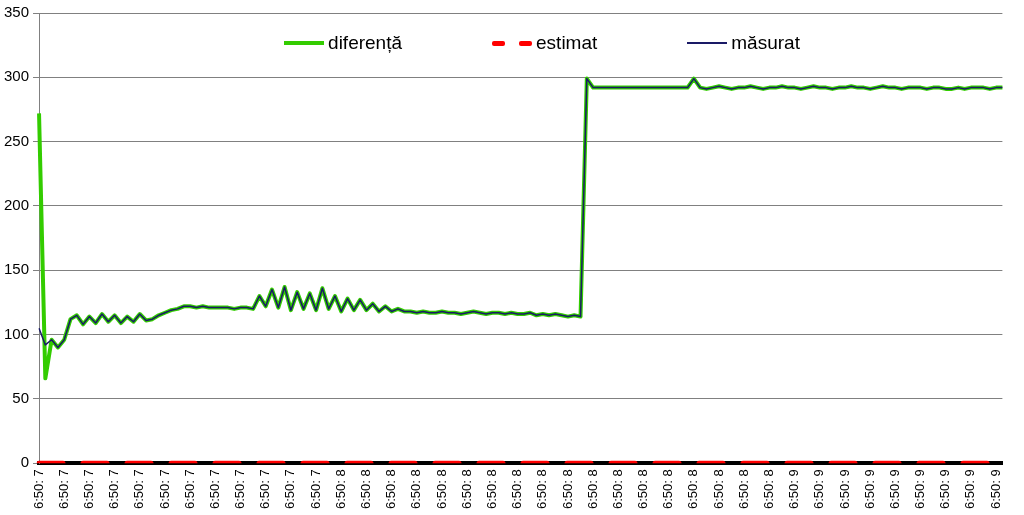  I want to click on y-tick-label: 250, so click(17, 140).